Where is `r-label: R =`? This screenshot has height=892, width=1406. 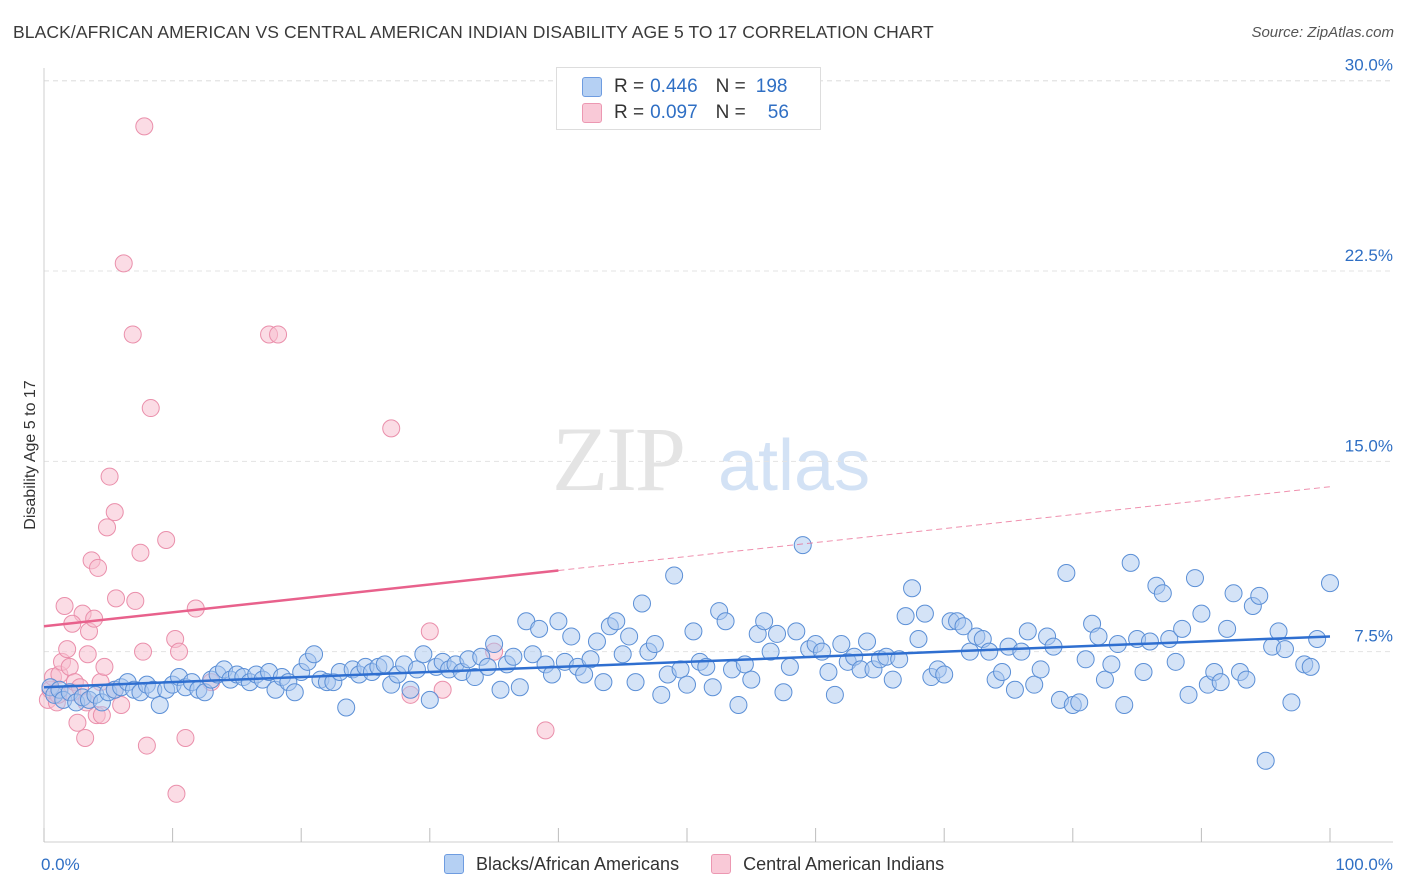 r-label: R = is located at coordinates (629, 112).